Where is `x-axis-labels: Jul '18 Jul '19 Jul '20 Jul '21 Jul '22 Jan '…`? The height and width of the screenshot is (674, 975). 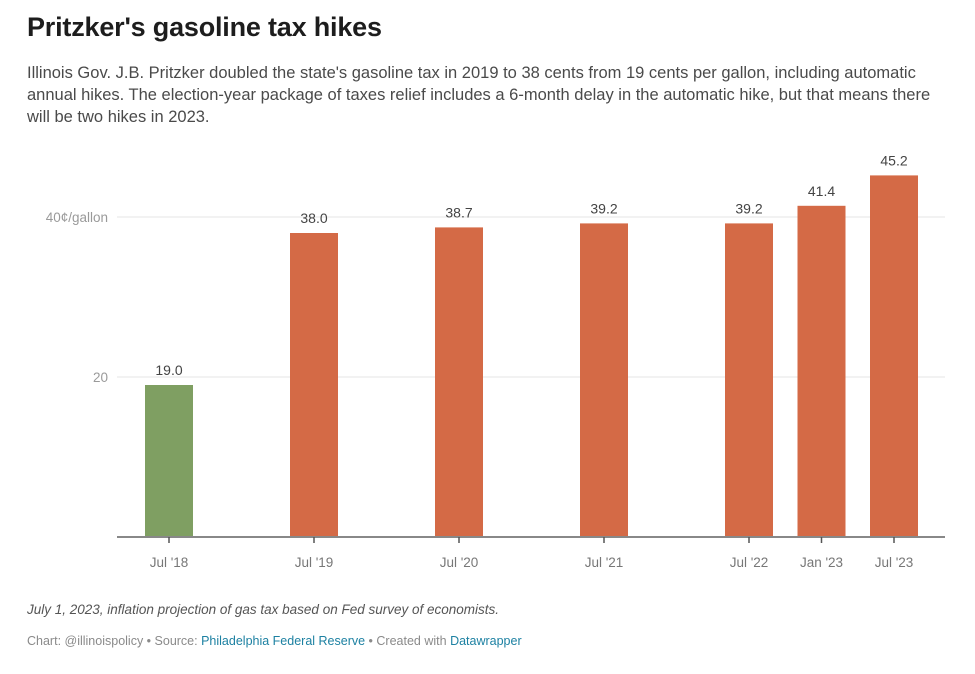 x-axis-labels: Jul '18 Jul '19 Jul '20 Jul '21 Jul '22 Jan '… is located at coordinates (532, 562).